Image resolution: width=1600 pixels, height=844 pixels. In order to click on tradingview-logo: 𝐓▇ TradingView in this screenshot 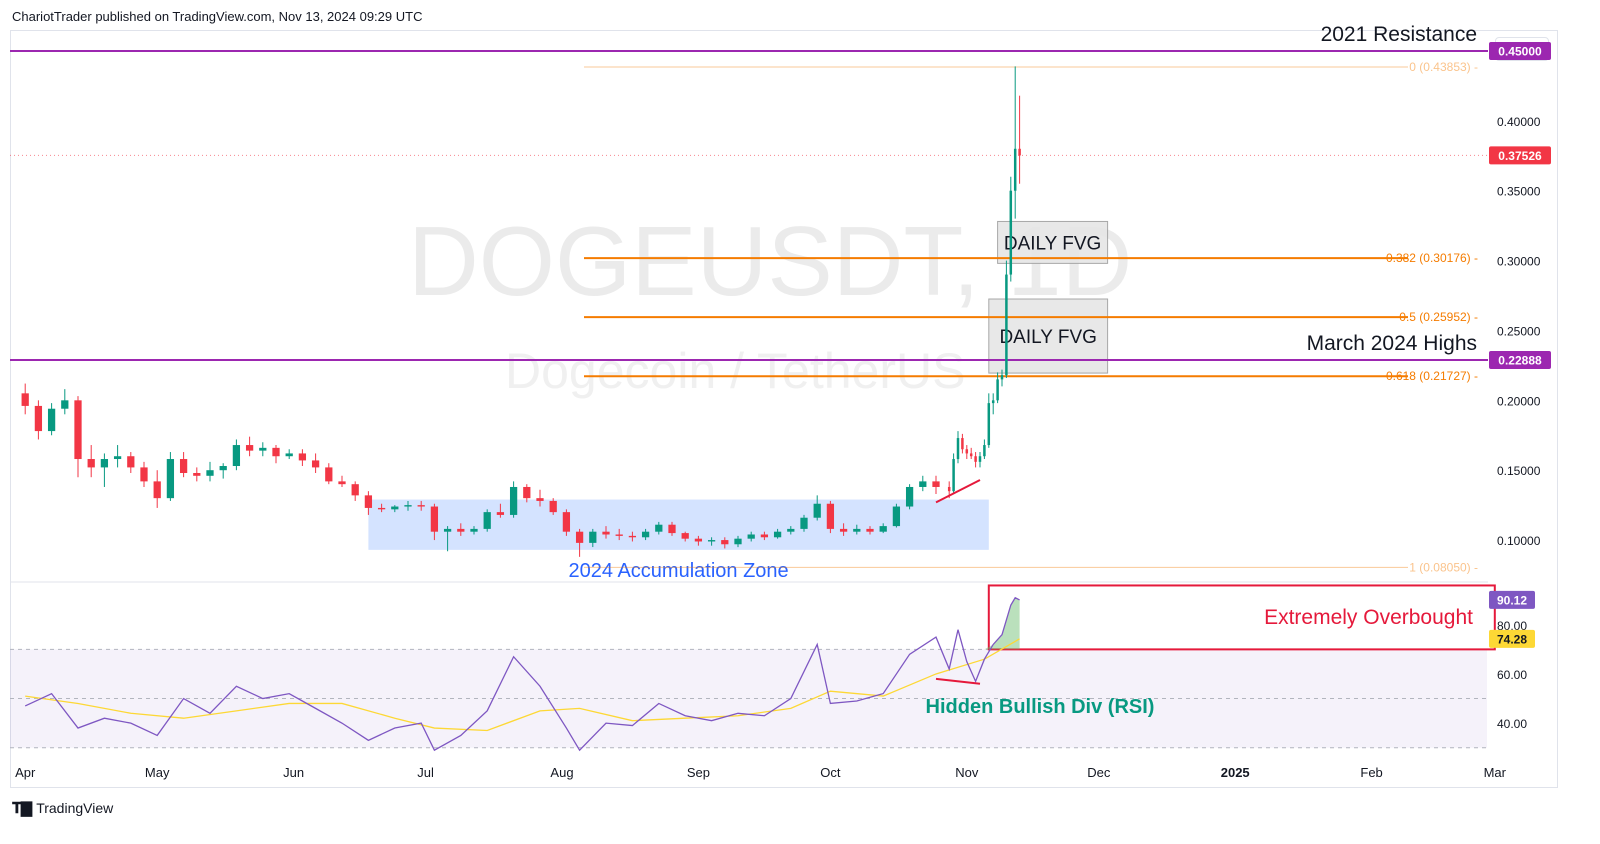, I will do `click(62, 808)`.